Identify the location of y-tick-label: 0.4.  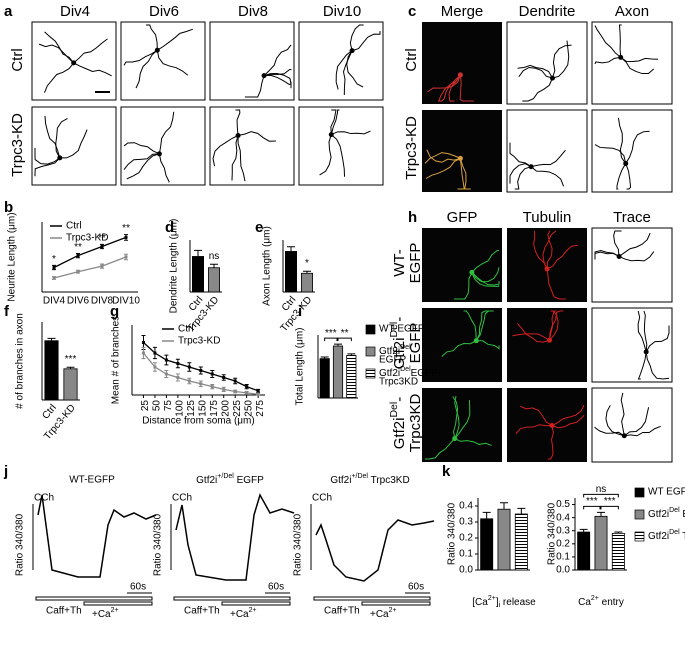
(563, 517).